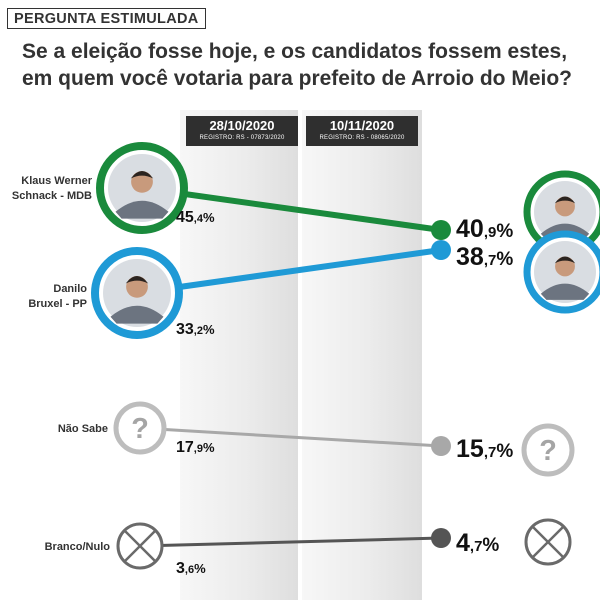  Describe the element at coordinates (290, 542) in the screenshot. I see `series-line-branco-nulo` at that location.